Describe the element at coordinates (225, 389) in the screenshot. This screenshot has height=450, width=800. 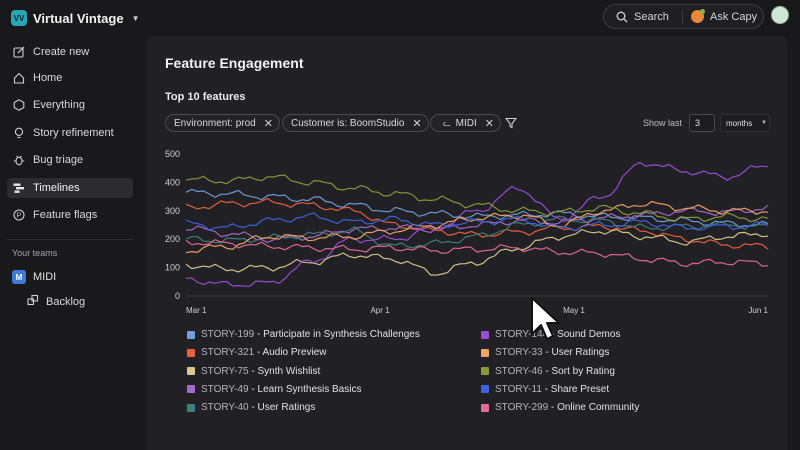
I see `legend-story-id: STORY-49` at that location.